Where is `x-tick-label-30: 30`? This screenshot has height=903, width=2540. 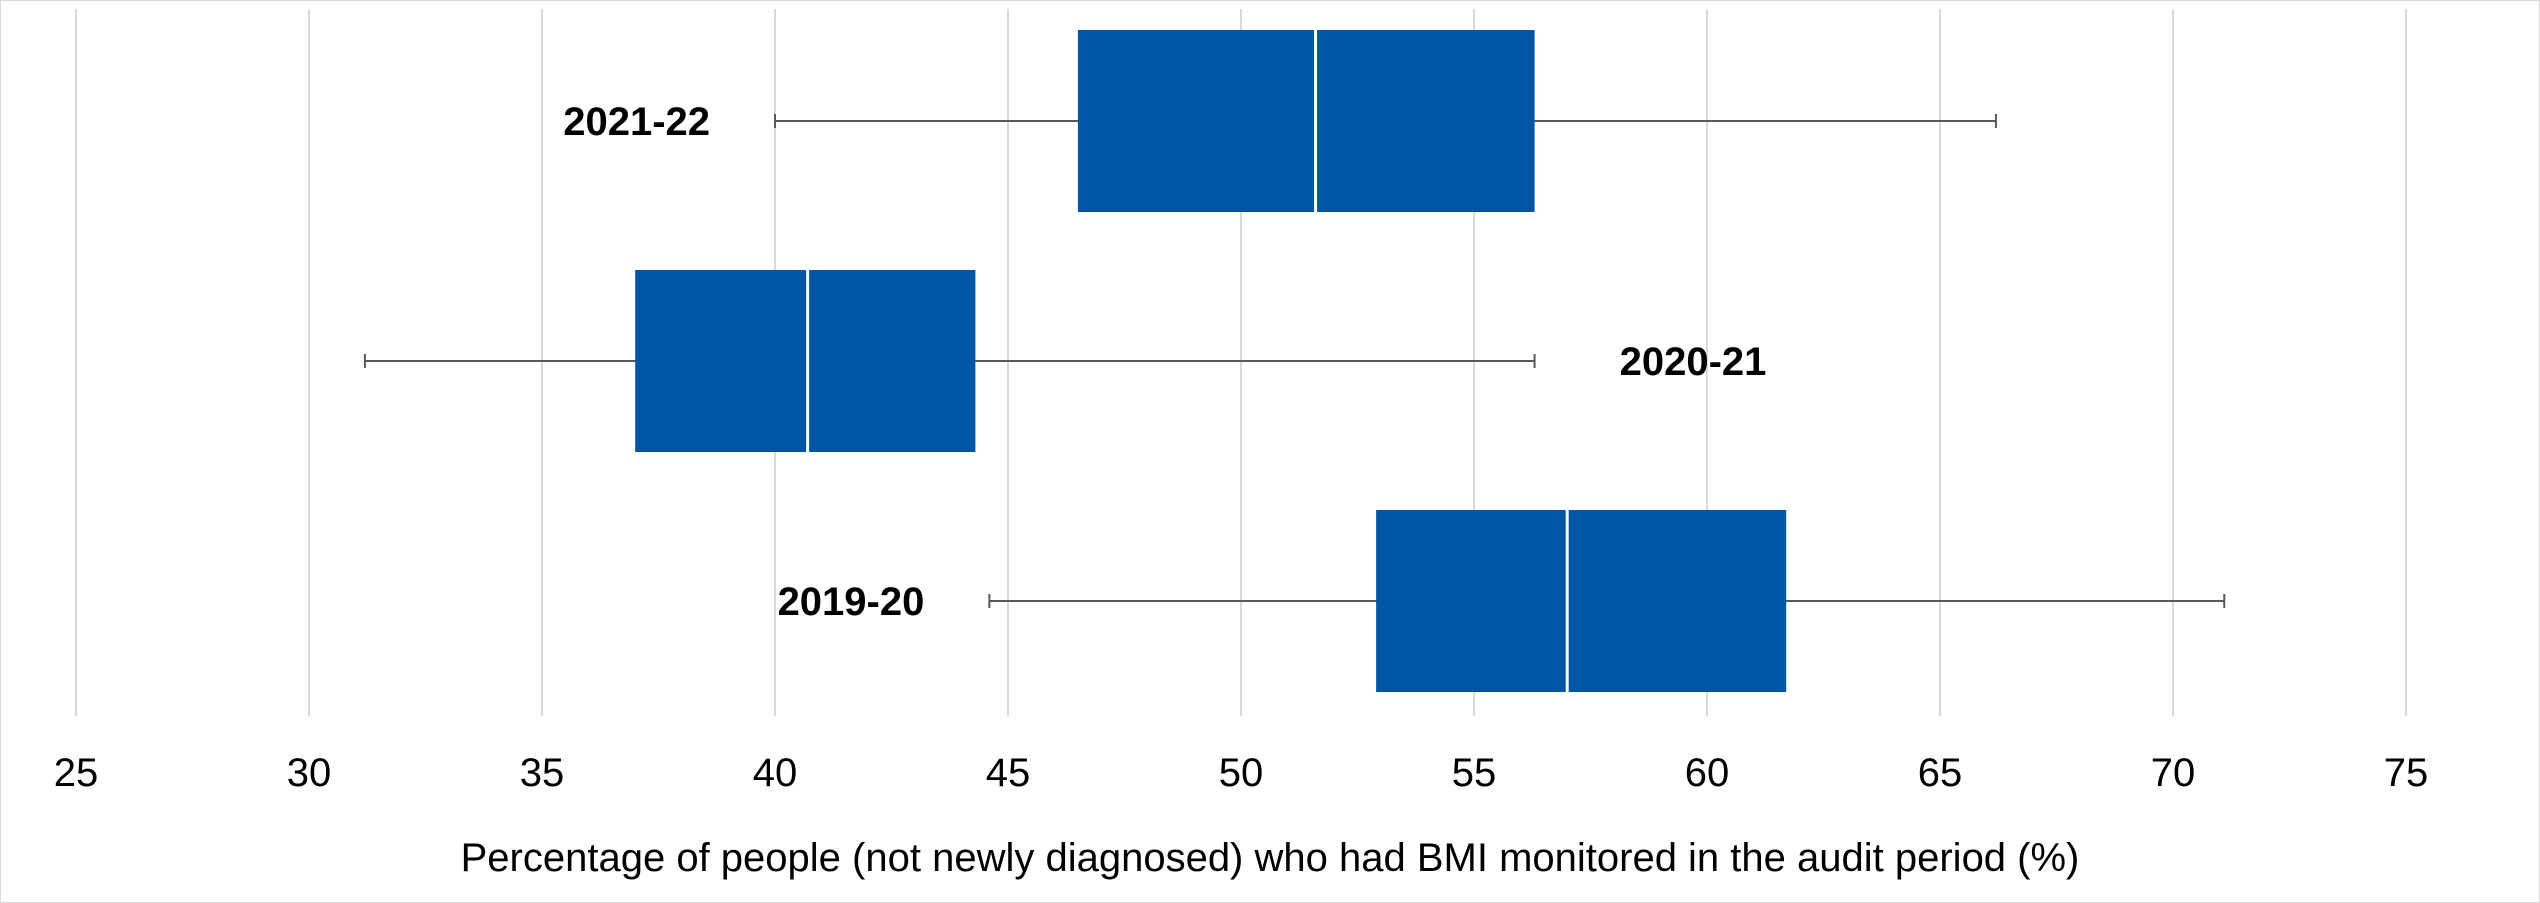 x-tick-label-30: 30 is located at coordinates (309, 773).